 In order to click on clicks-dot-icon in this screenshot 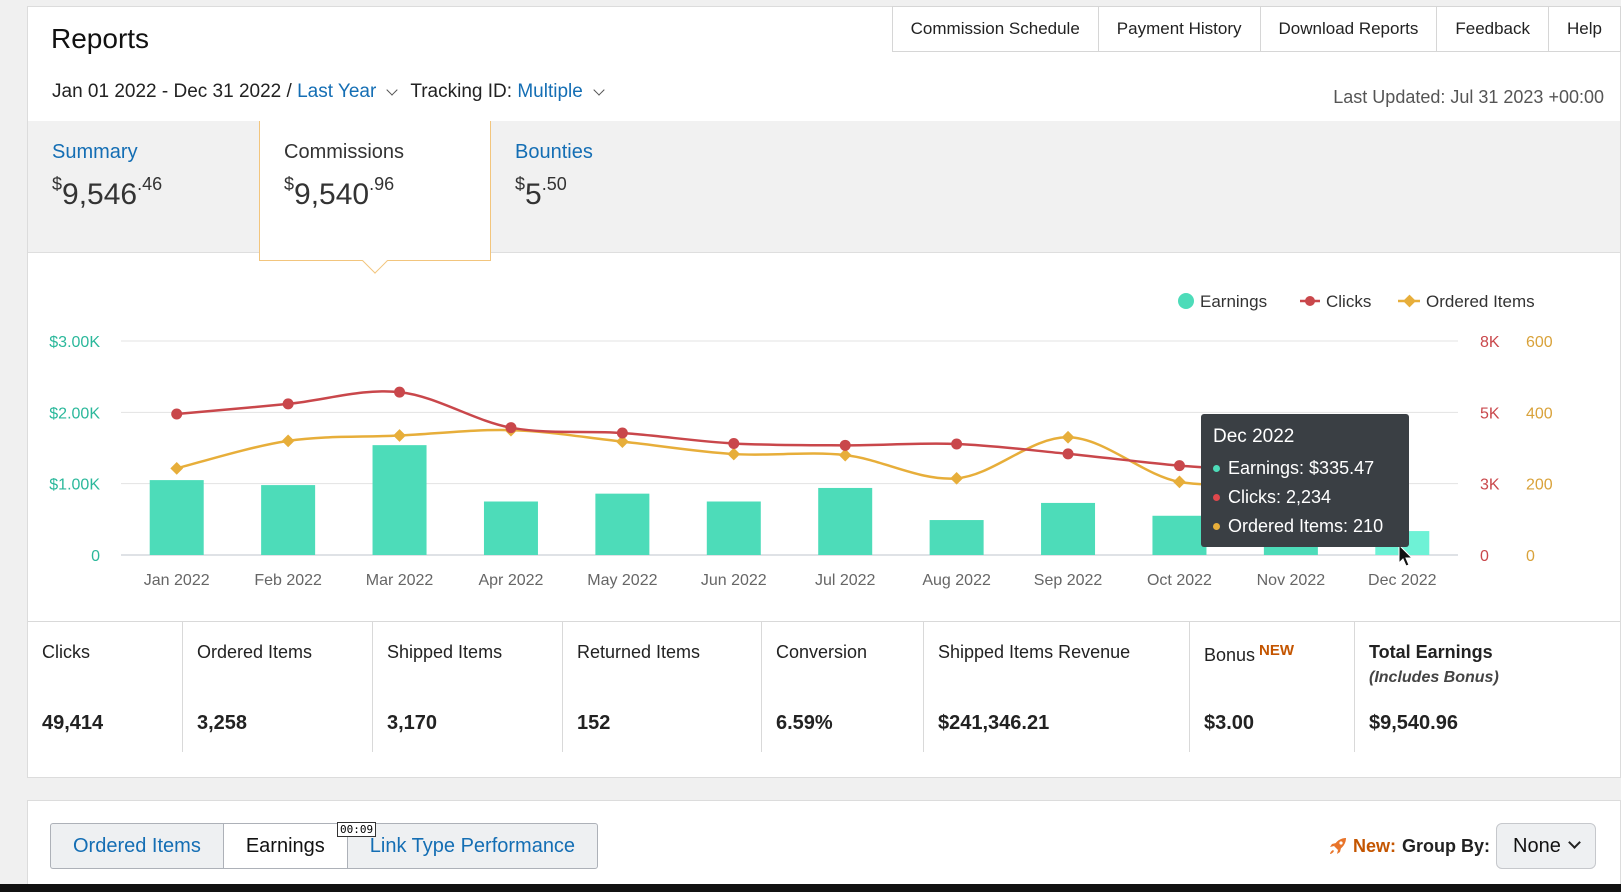, I will do `click(1216, 497)`.